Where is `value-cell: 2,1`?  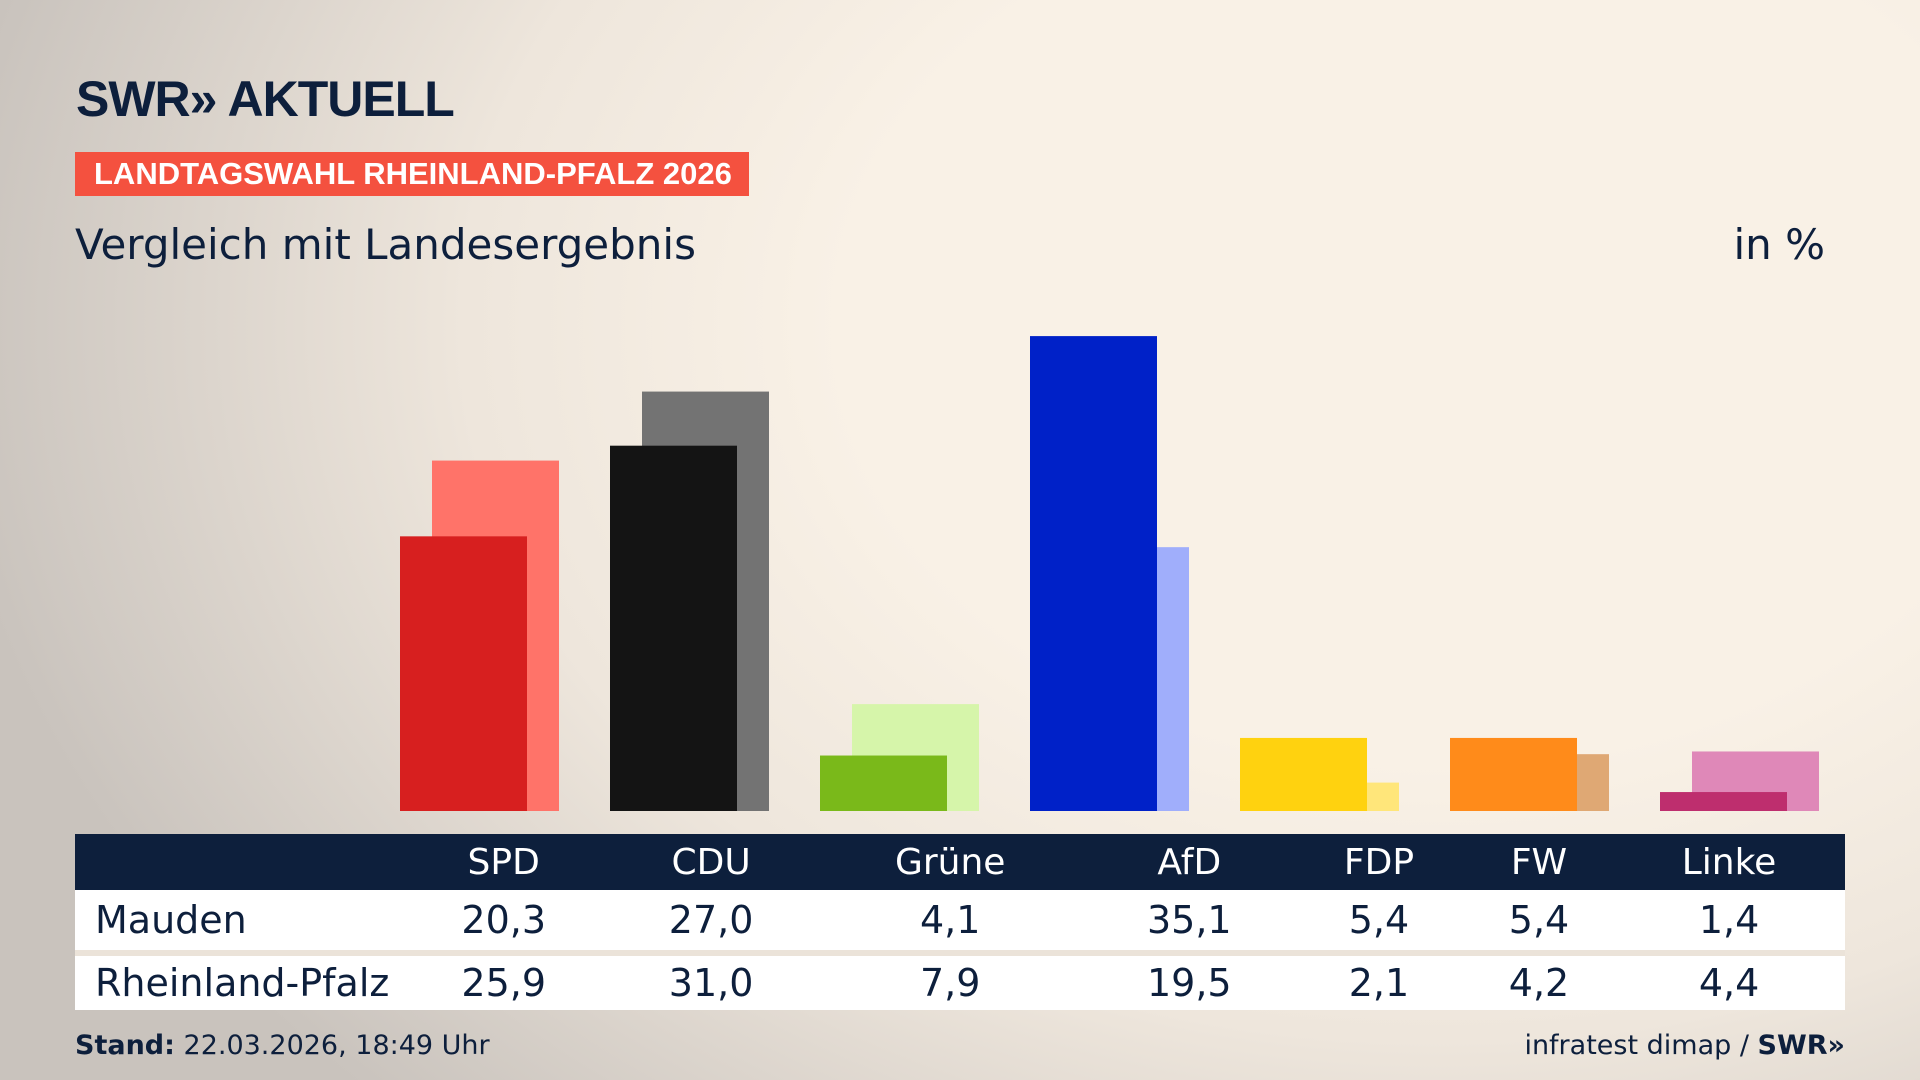 value-cell: 2,1 is located at coordinates (1379, 980).